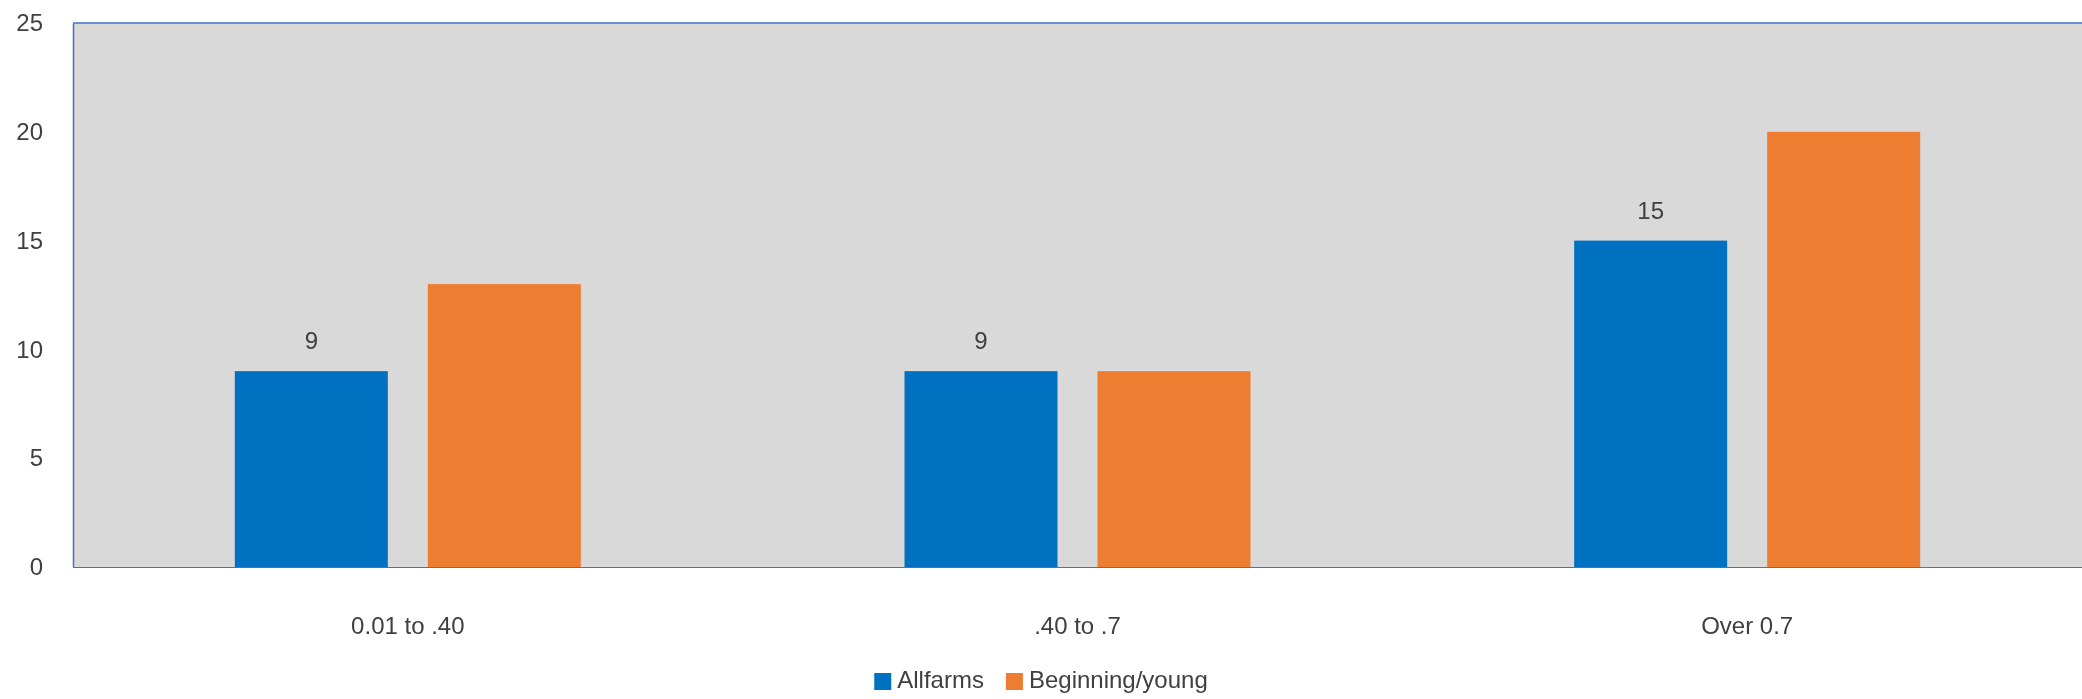 This screenshot has width=2082, height=699. I want to click on data-label: 15, so click(1651, 210).